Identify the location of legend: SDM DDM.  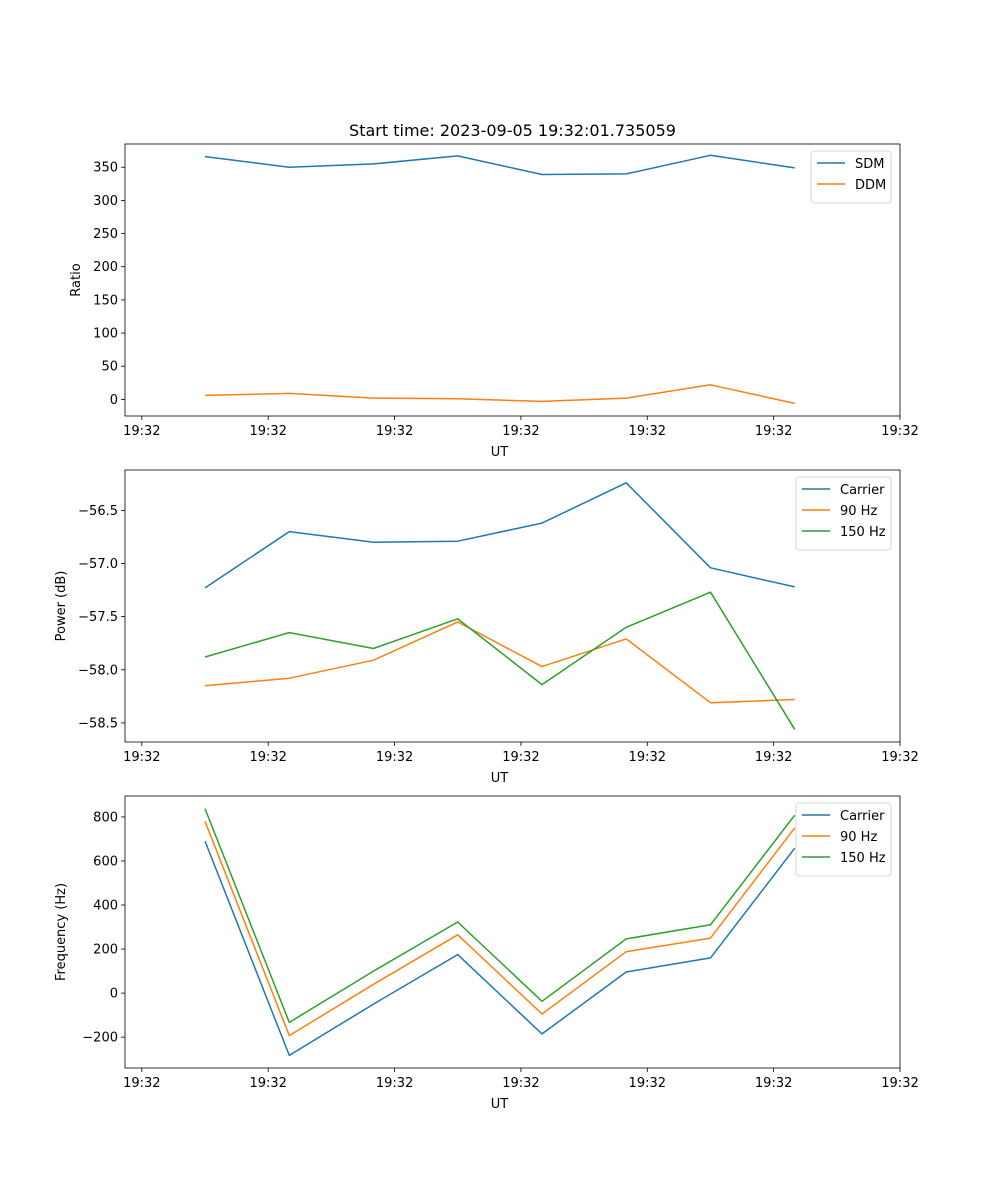
(851, 177).